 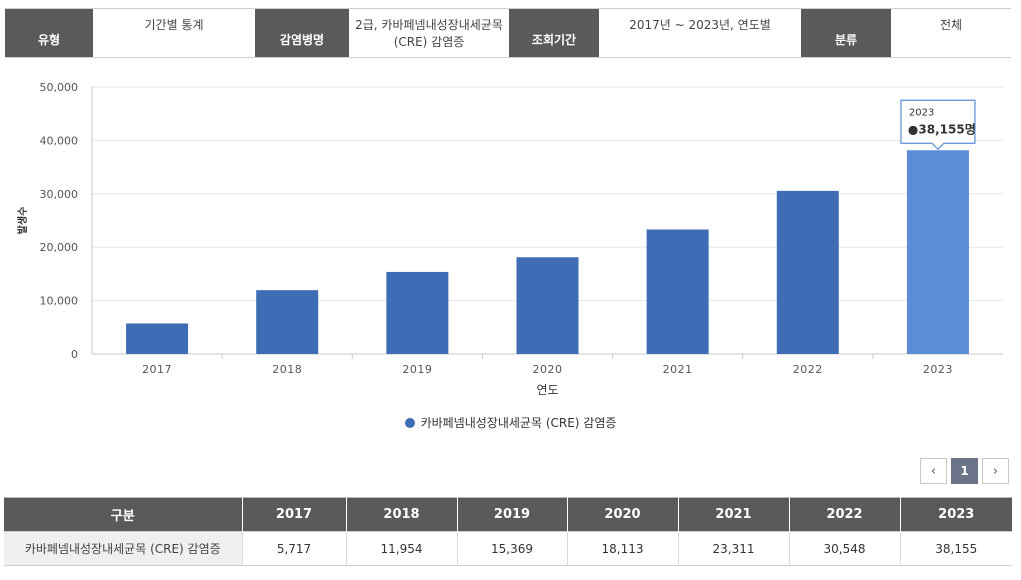 I want to click on table-header-year: 2017, so click(x=294, y=514).